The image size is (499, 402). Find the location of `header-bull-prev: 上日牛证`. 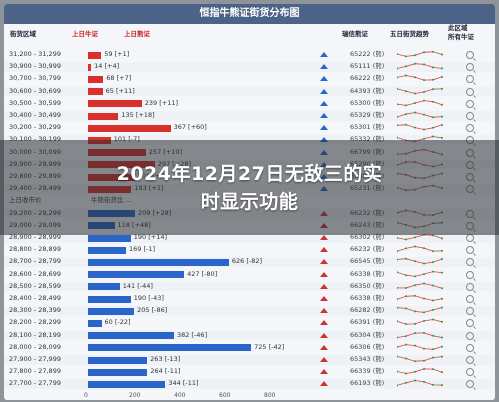

header-bull-prev: 上日牛证 is located at coordinates (85, 34).